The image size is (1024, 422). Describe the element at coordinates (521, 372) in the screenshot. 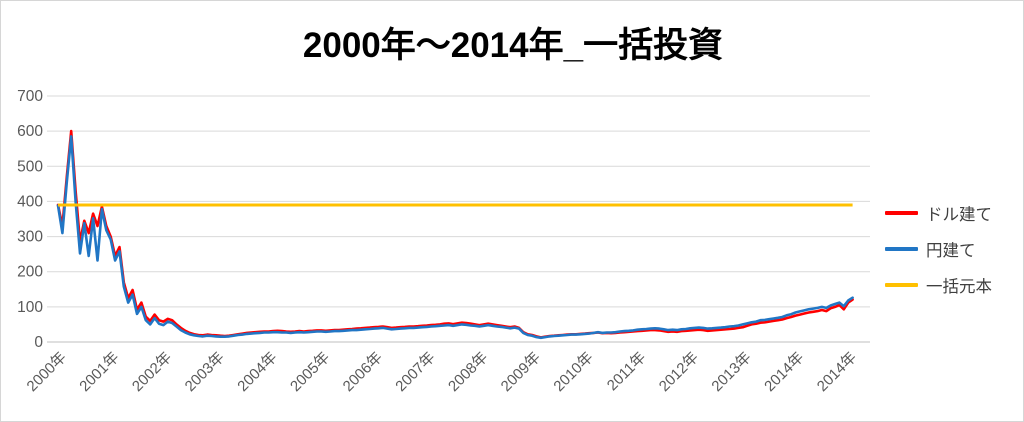

I see `x-axis-label: 2009年` at that location.